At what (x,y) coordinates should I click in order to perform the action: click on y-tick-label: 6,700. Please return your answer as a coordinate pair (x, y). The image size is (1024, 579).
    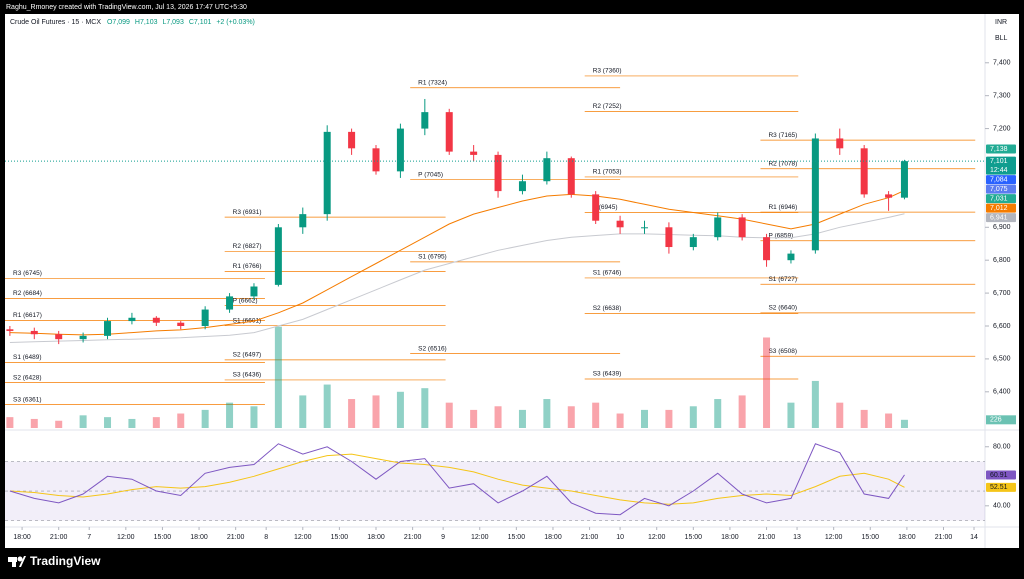
    Looking at the image, I should click on (1002, 293).